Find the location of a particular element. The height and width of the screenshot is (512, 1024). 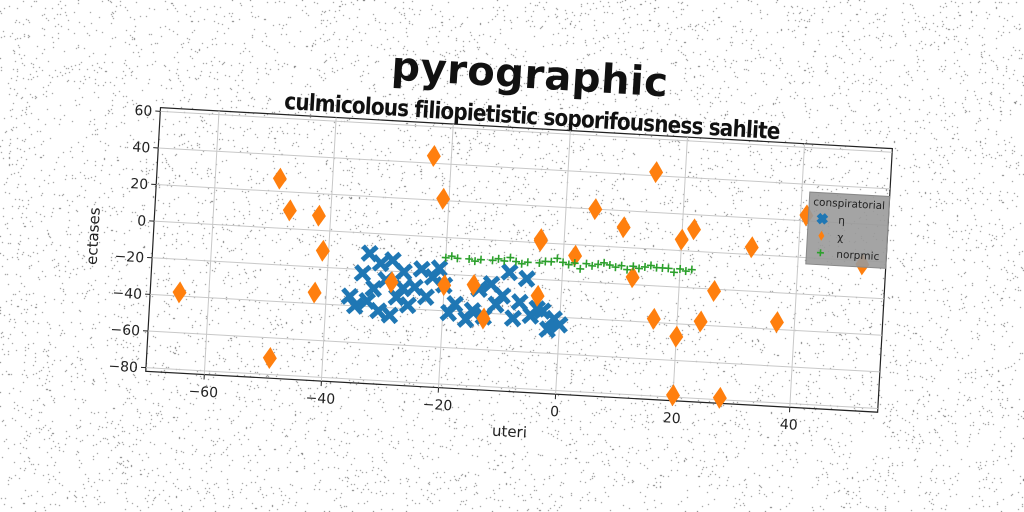

x-tick-label: −60 is located at coordinates (203, 393).